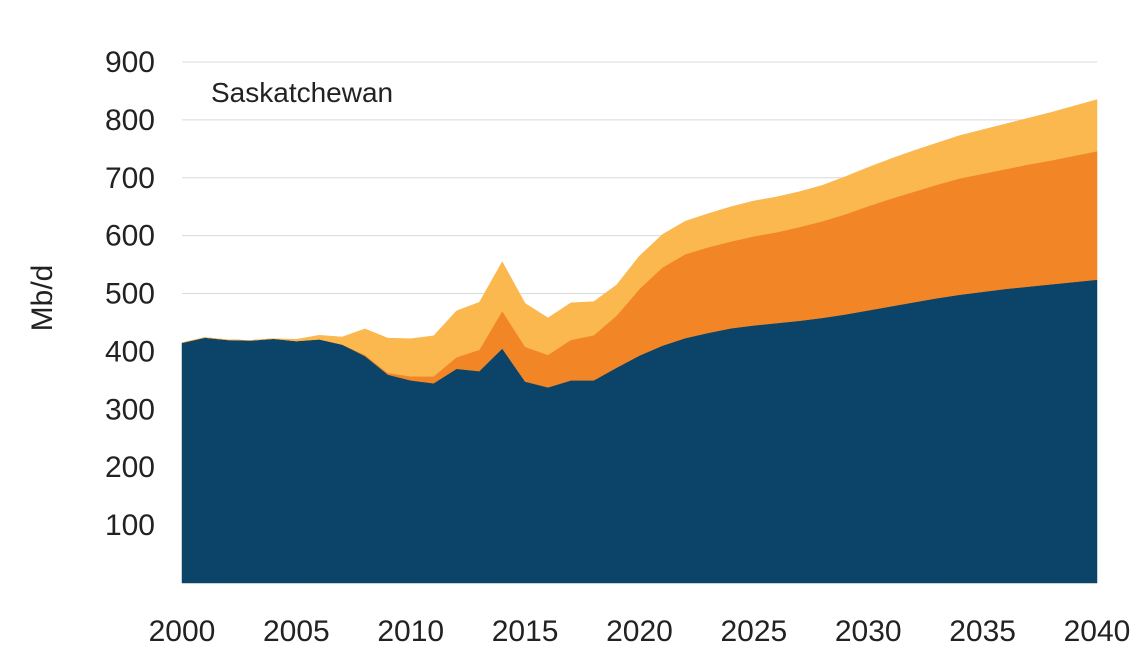 The height and width of the screenshot is (656, 1140). Describe the element at coordinates (410, 631) in the screenshot. I see `x-tick-label-2010: 2010` at that location.